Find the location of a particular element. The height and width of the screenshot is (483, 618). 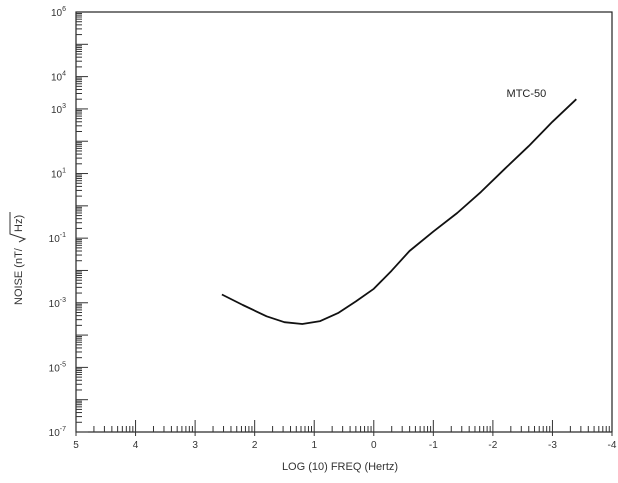

y-axis-title-suffix: ) is located at coordinates (19, 217).